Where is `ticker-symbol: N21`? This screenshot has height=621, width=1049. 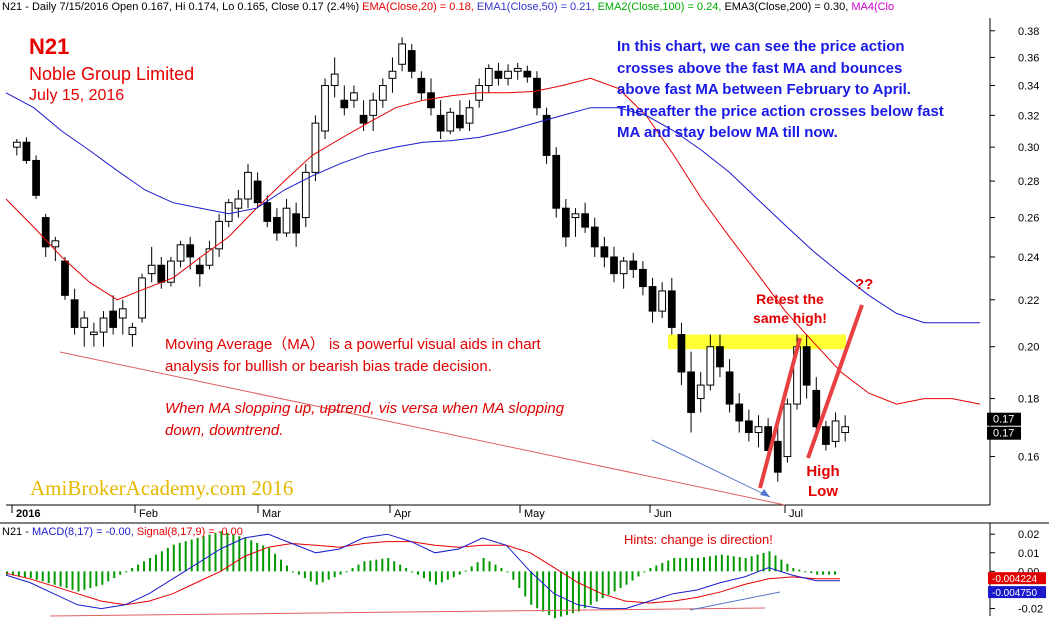
ticker-symbol: N21 is located at coordinates (49, 46).